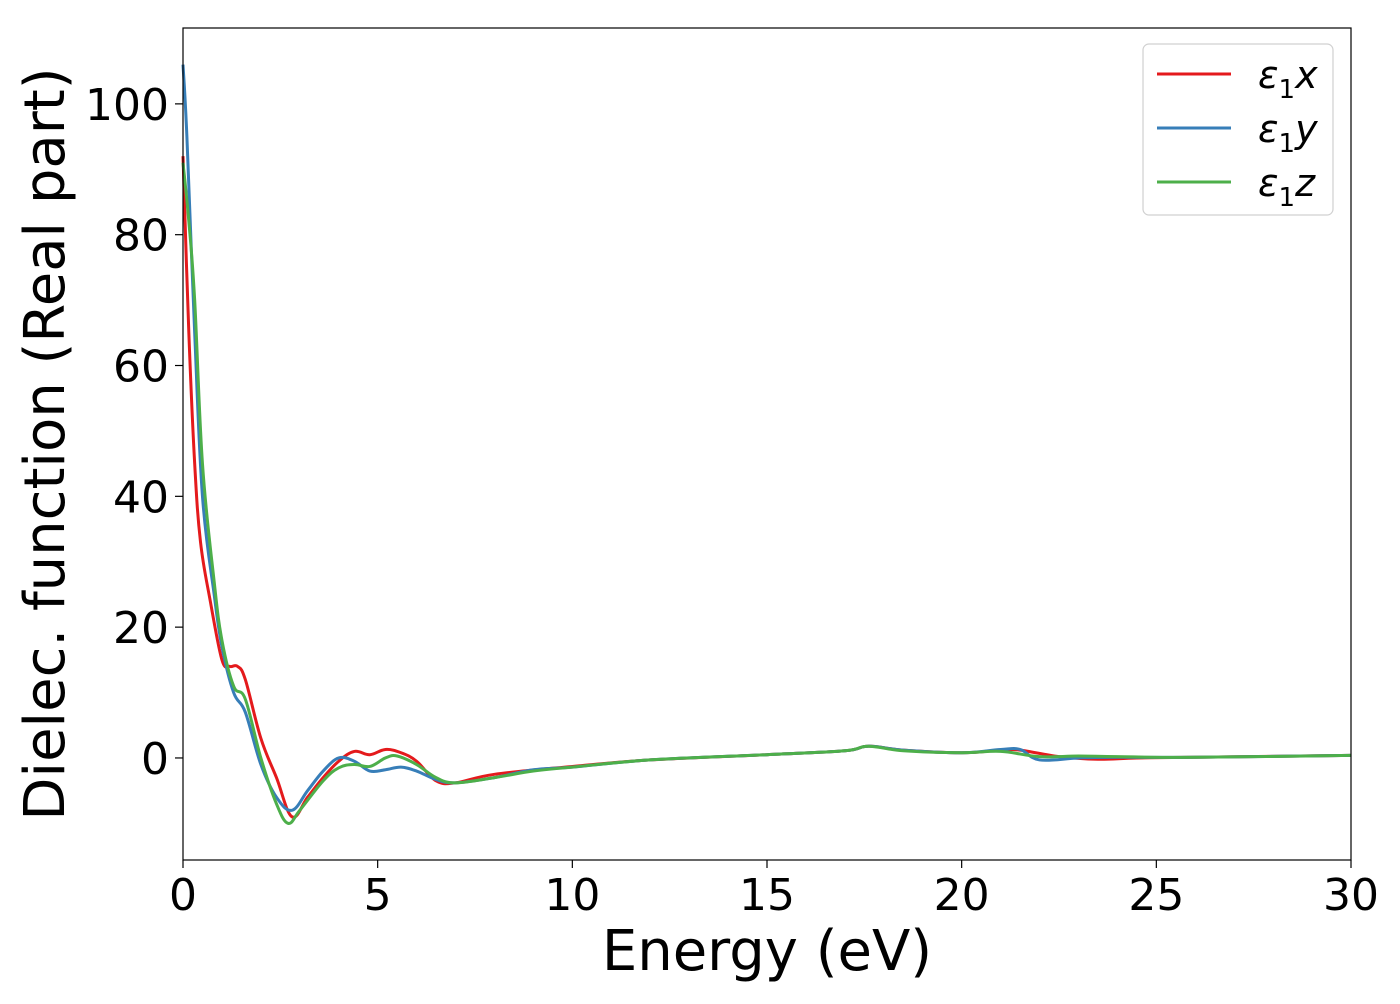 Image resolution: width=1400 pixels, height=1004 pixels. Describe the element at coordinates (378, 895) in the screenshot. I see `x-tick-label: 5` at that location.